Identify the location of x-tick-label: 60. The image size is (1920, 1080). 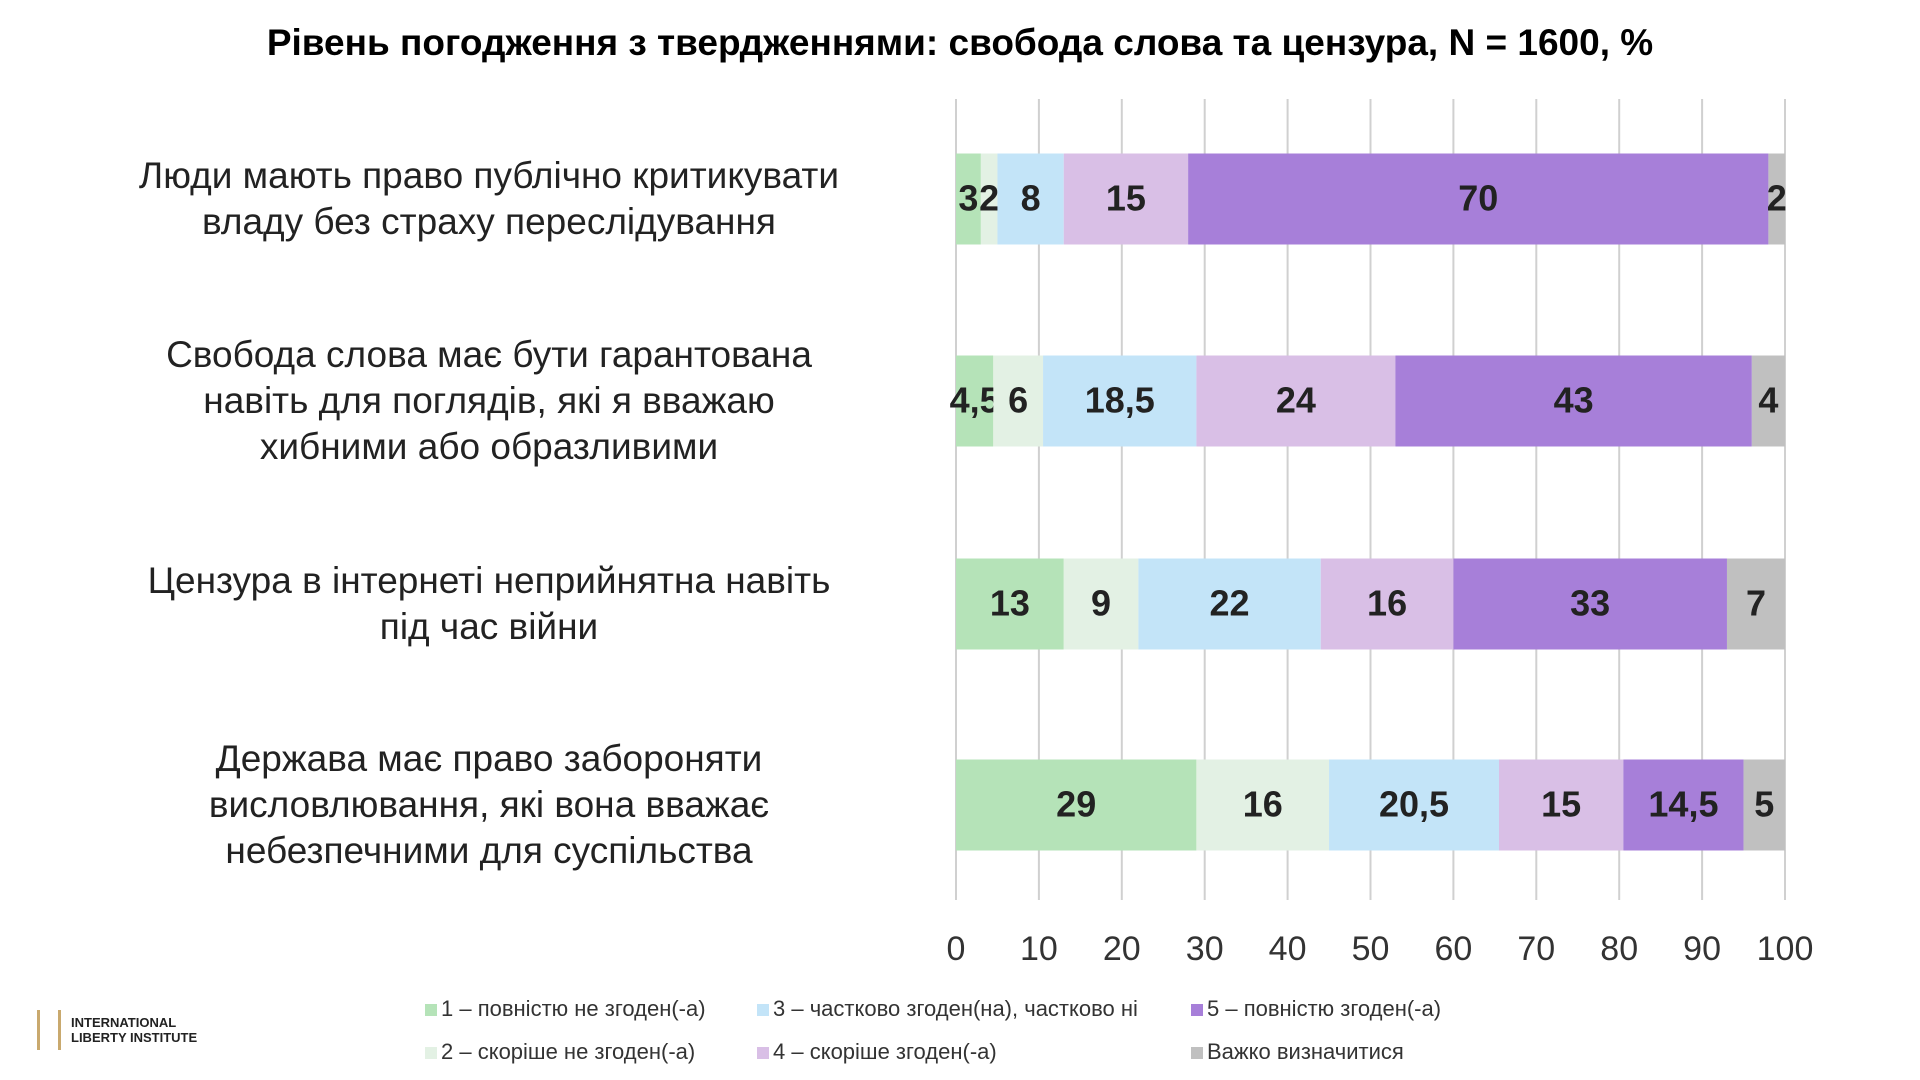
(1453, 949).